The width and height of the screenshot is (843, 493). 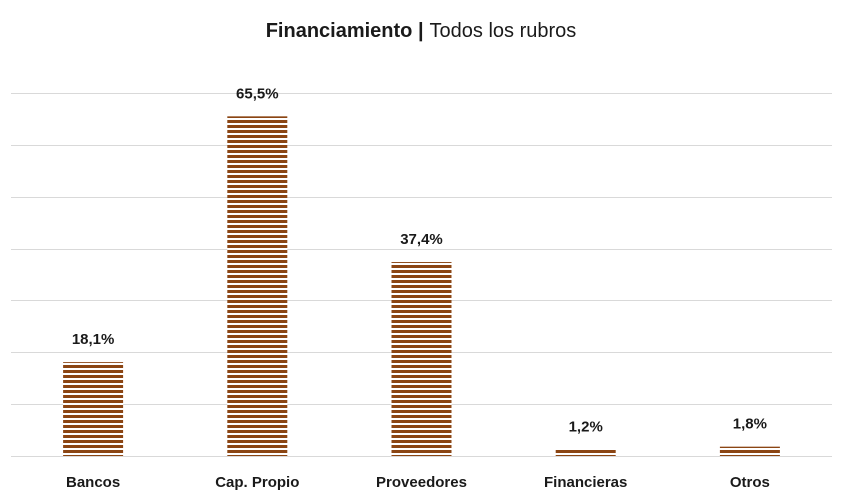 I want to click on x-tick-label: Otros, so click(x=750, y=482).